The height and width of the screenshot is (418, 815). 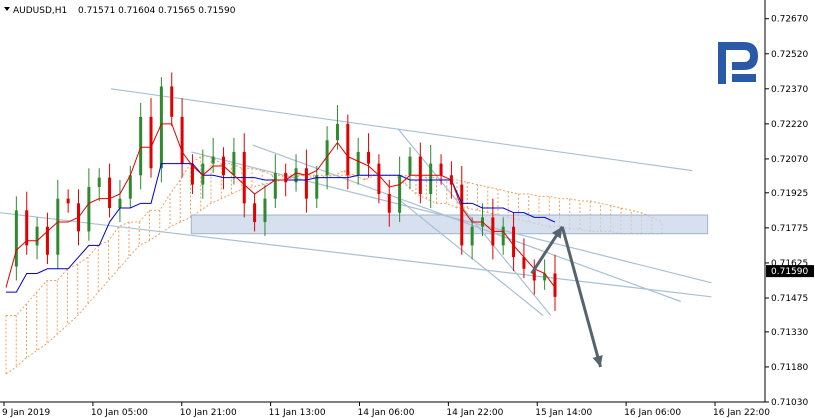 What do you see at coordinates (297, 413) in the screenshot?
I see `x-tick-label: 11 Jan 13:00` at bounding box center [297, 413].